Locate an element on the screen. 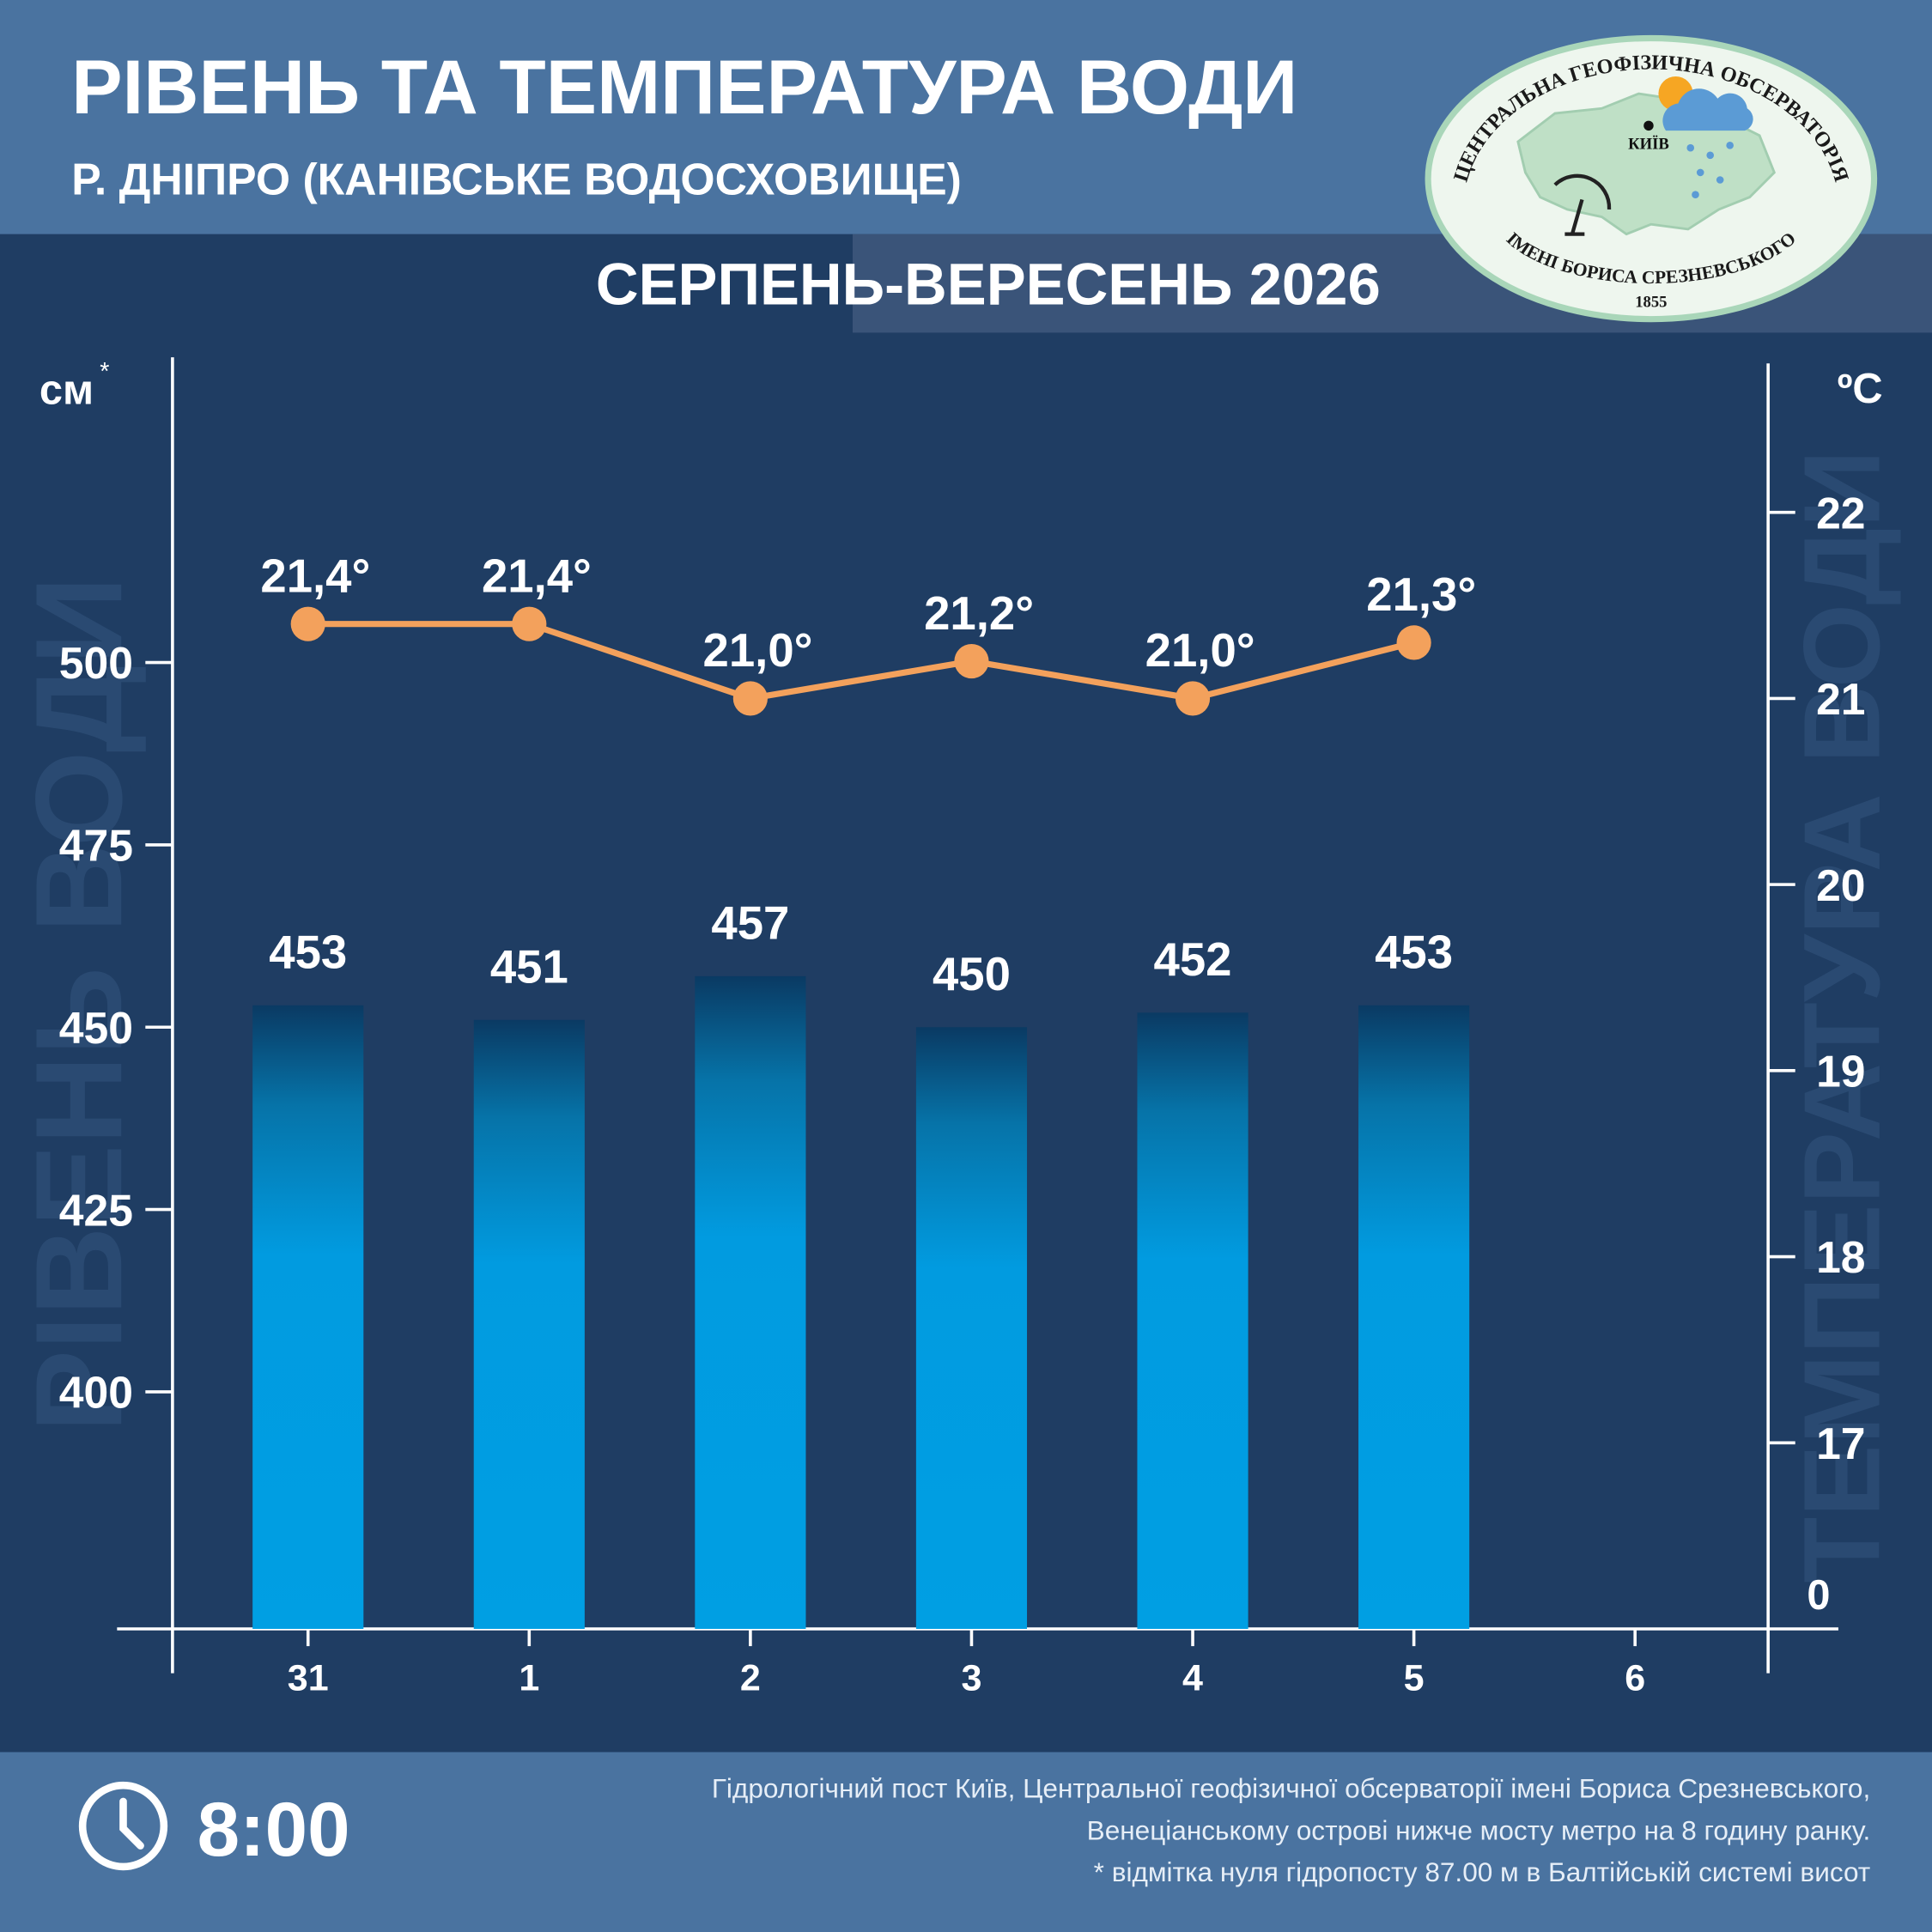 This screenshot has width=1932, height=1932. time: 8:00 is located at coordinates (273, 1829).